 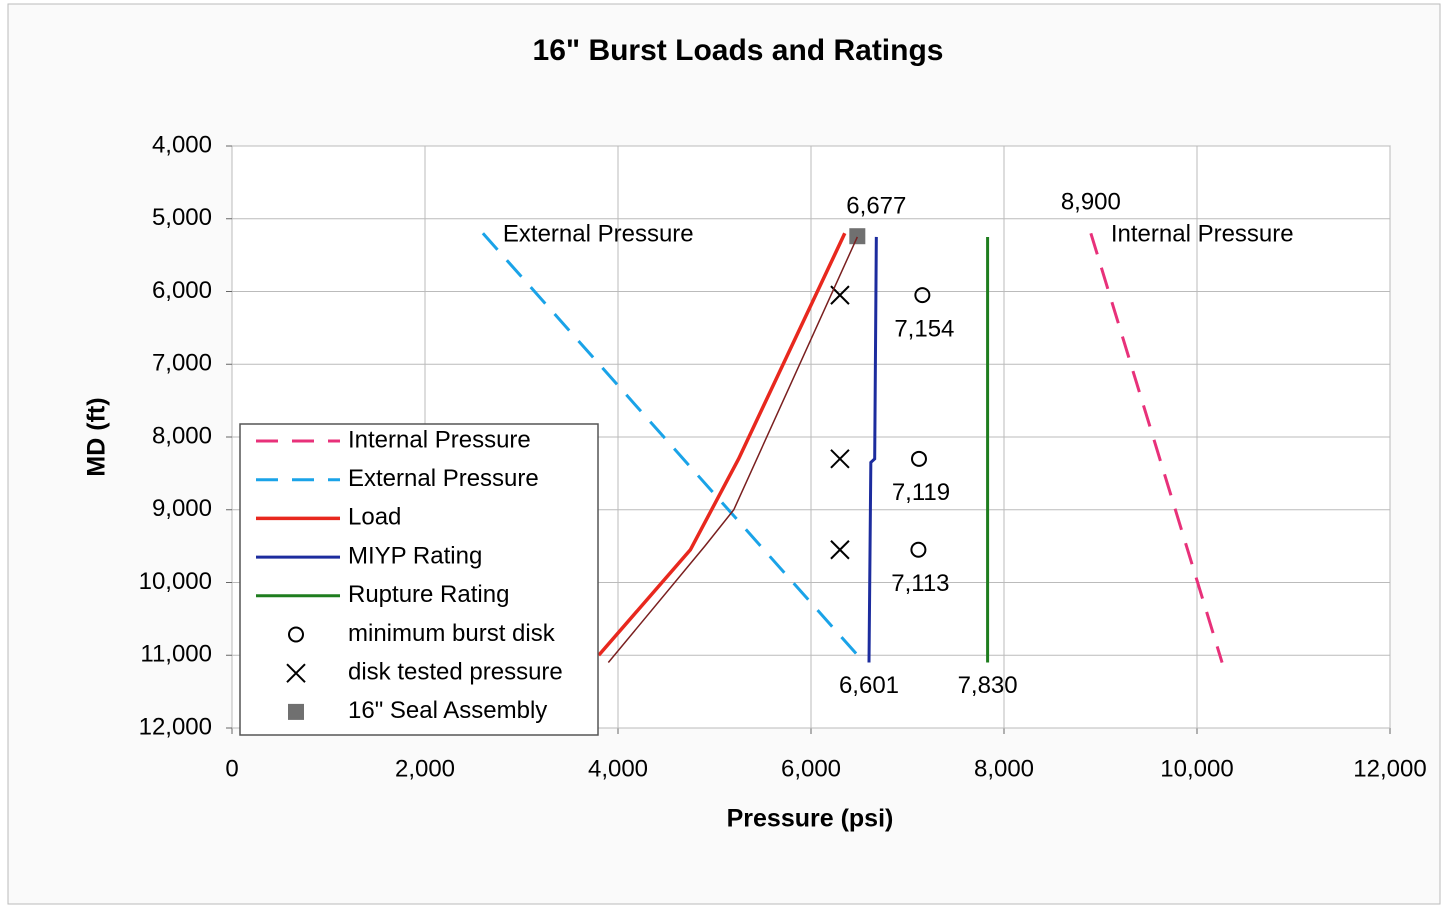 What do you see at coordinates (921, 492) in the screenshot?
I see `value-label: 7,119` at bounding box center [921, 492].